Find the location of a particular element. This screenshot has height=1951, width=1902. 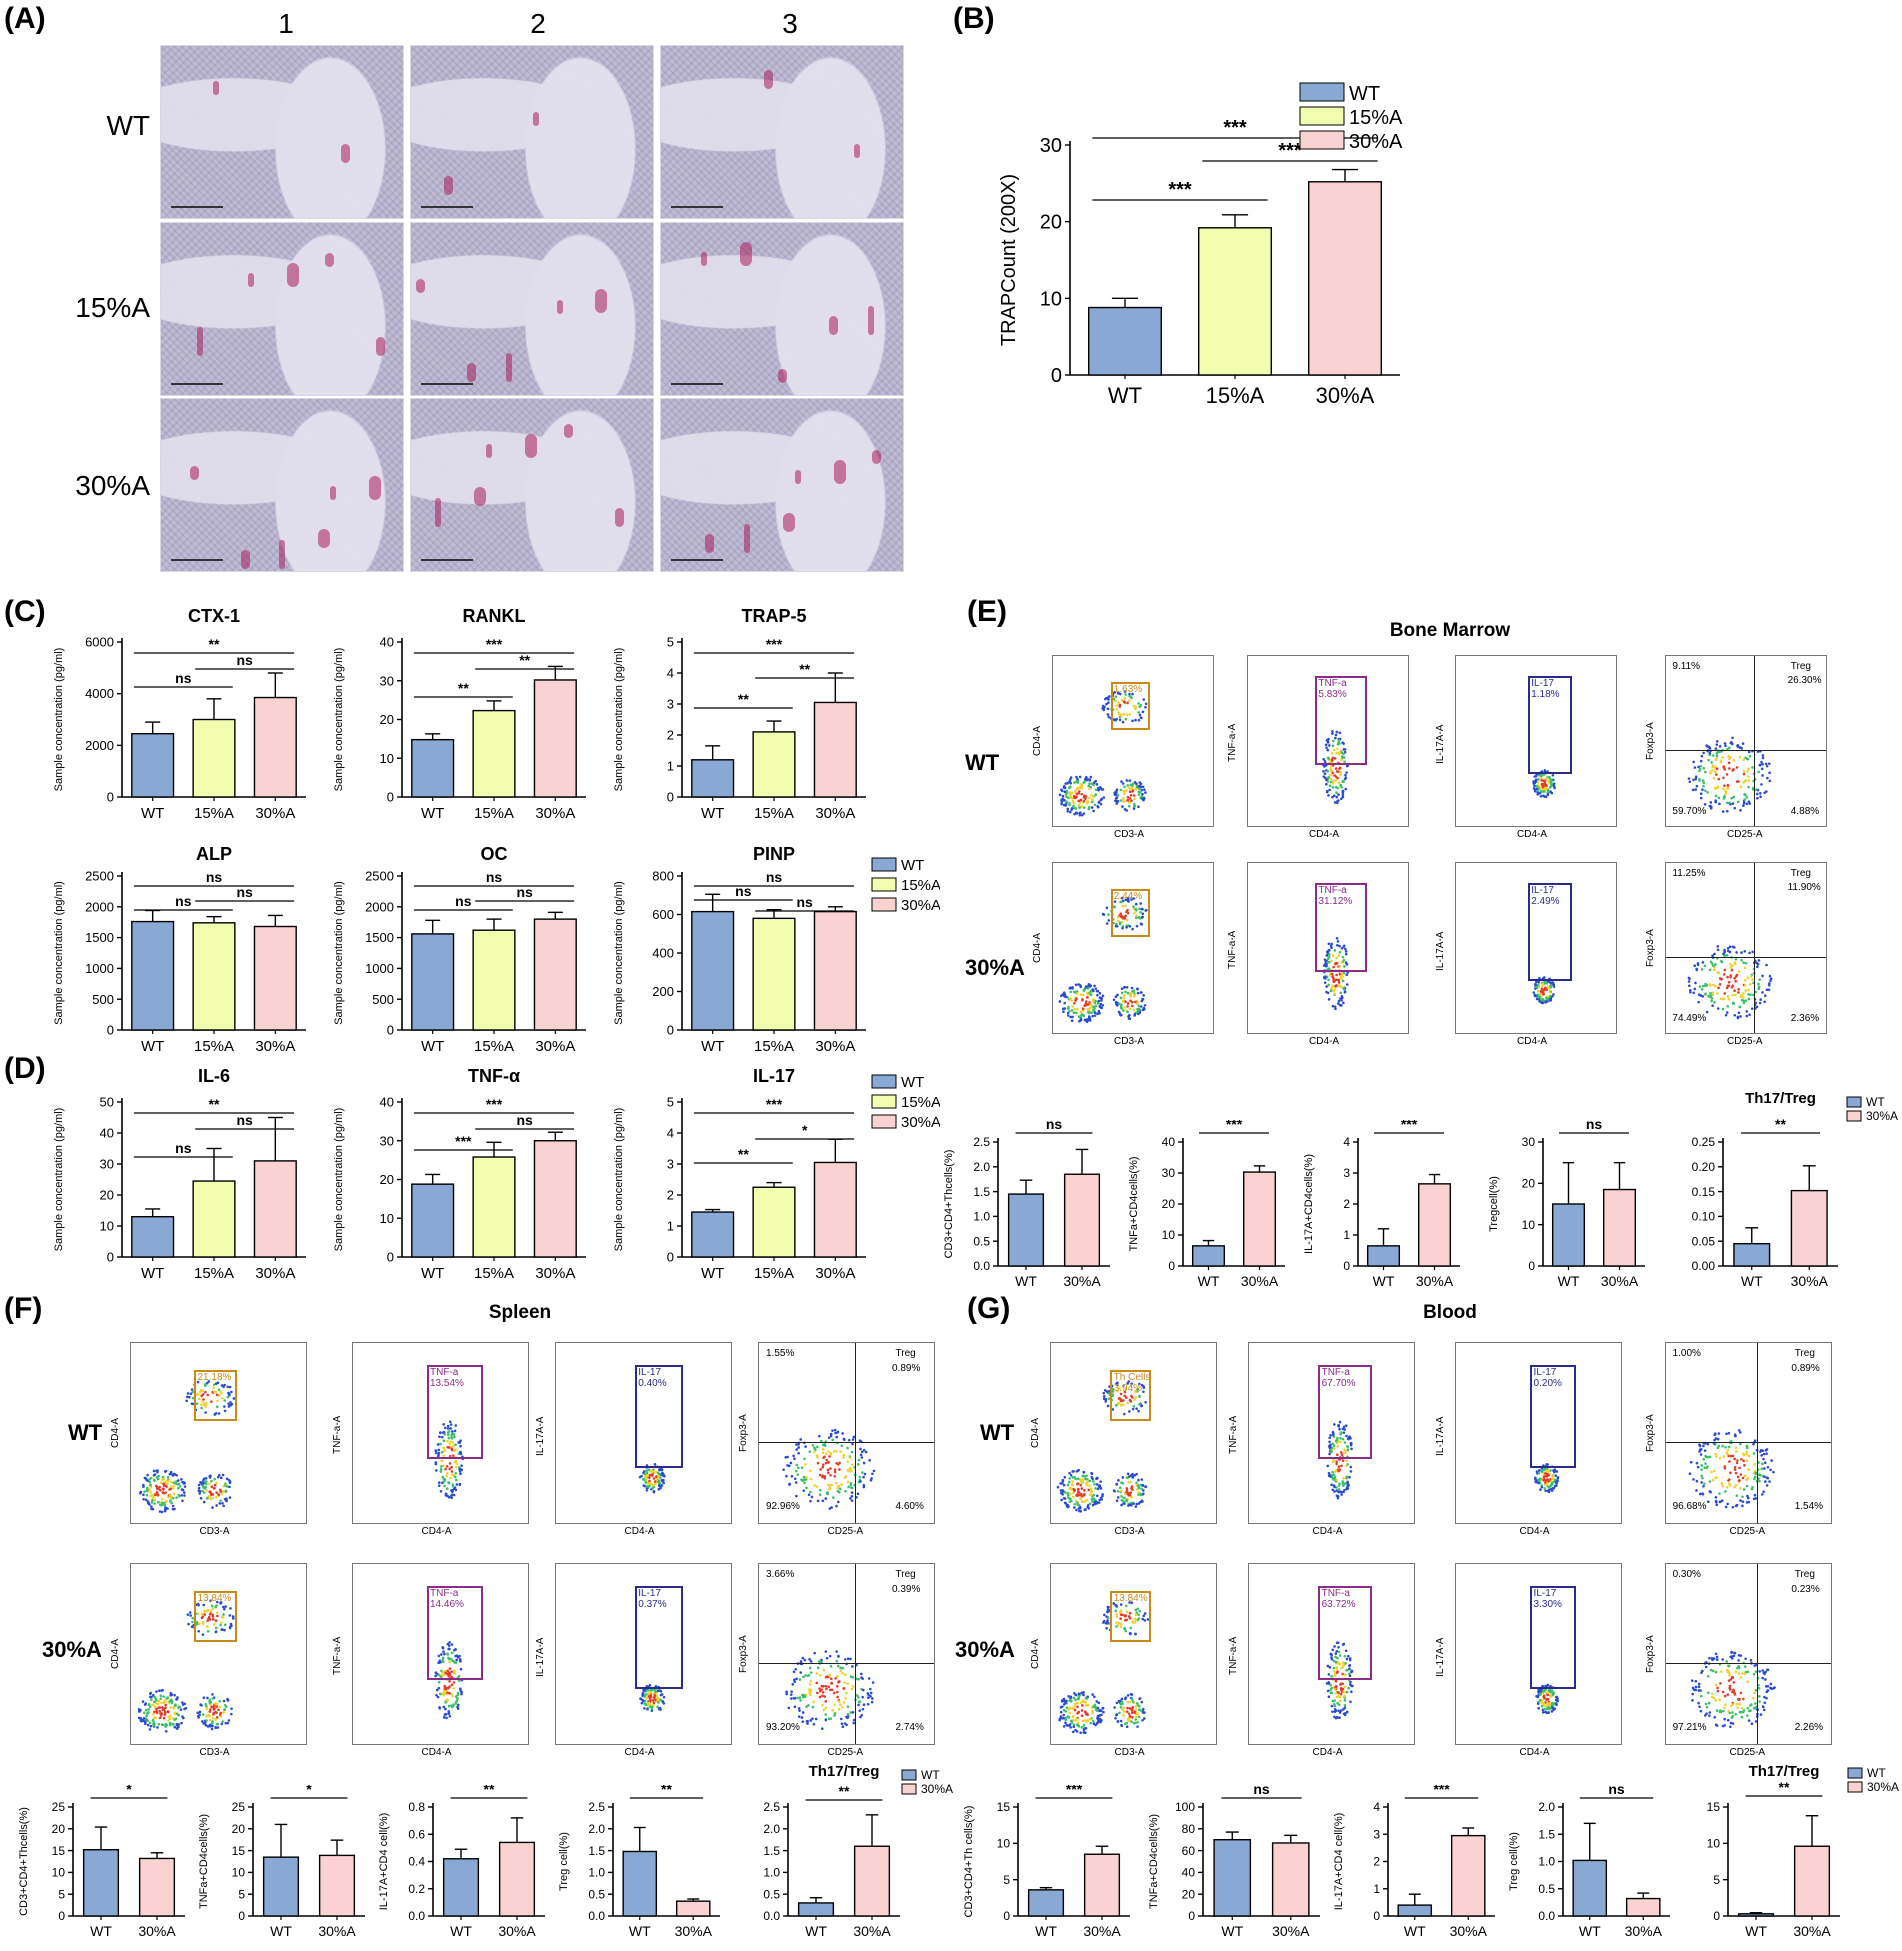

quadrant-treg-value: 0.39% is located at coordinates (906, 1589).